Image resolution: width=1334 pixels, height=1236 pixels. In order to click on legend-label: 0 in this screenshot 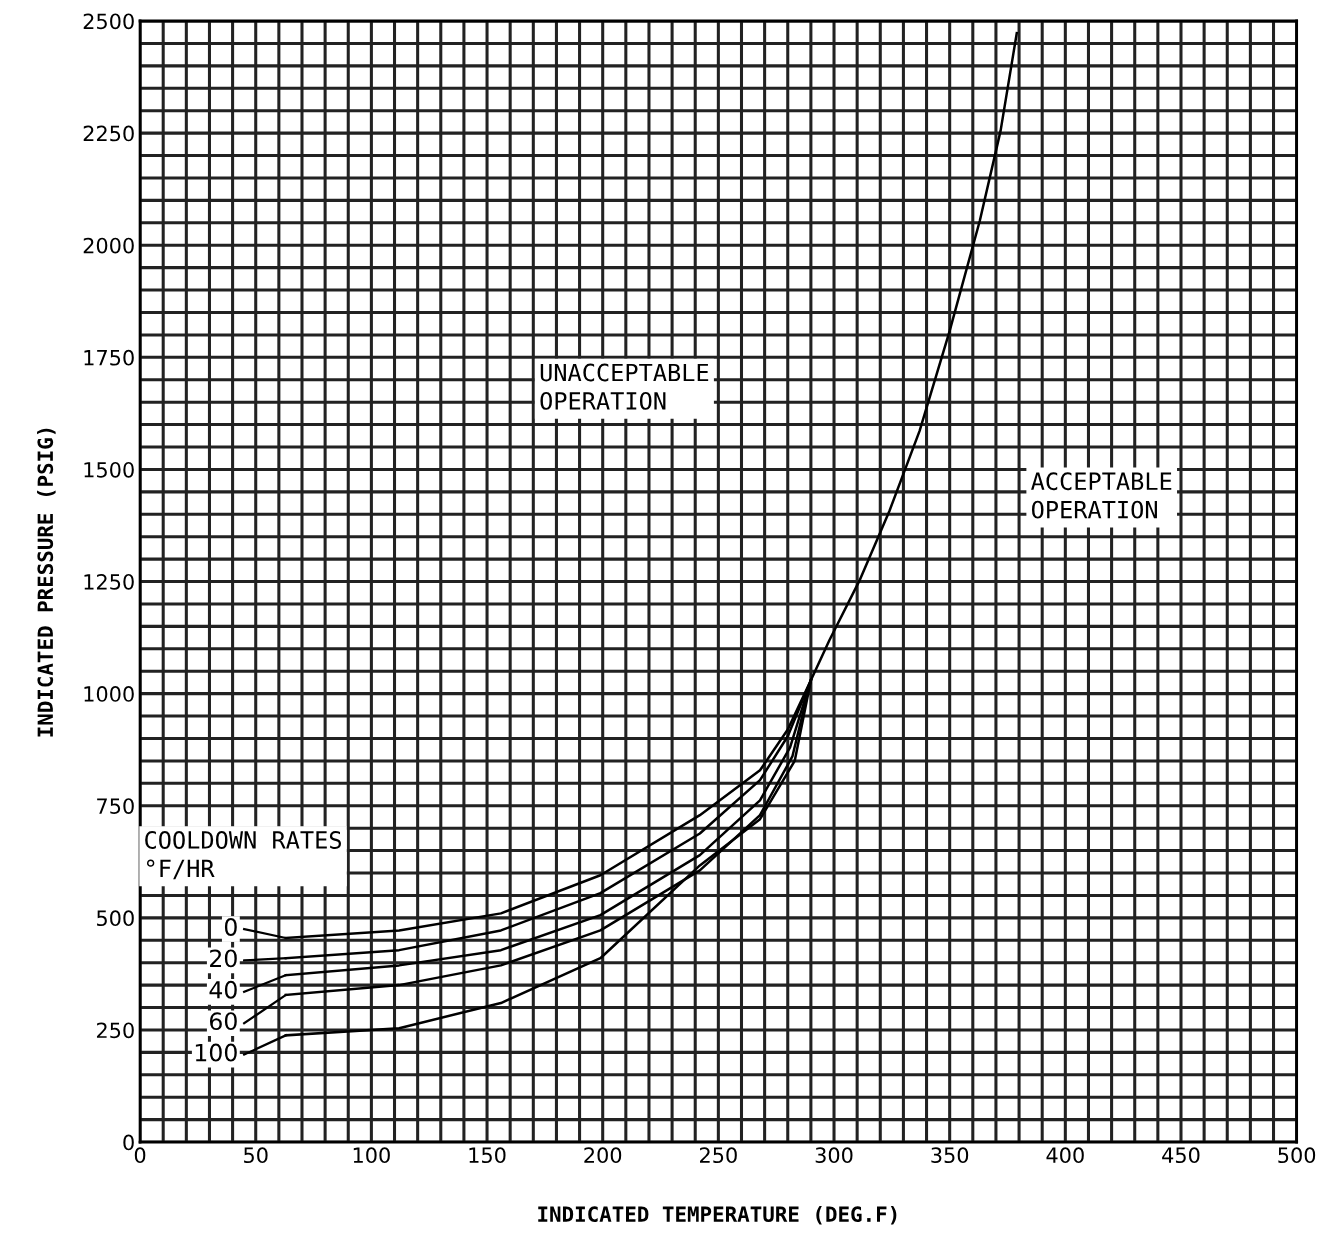, I will do `click(230, 927)`.